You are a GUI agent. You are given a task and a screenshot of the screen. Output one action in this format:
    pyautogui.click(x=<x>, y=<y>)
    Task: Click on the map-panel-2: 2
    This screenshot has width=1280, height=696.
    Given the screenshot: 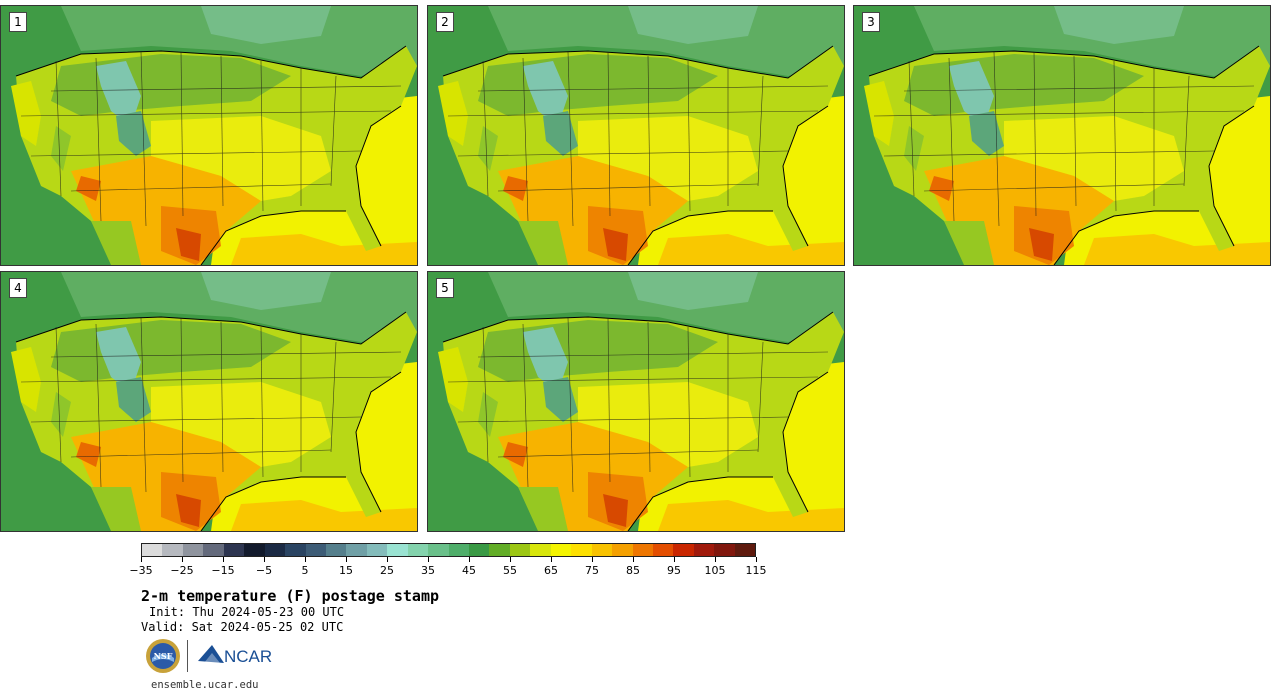 What is the action you would take?
    pyautogui.click(x=636, y=135)
    